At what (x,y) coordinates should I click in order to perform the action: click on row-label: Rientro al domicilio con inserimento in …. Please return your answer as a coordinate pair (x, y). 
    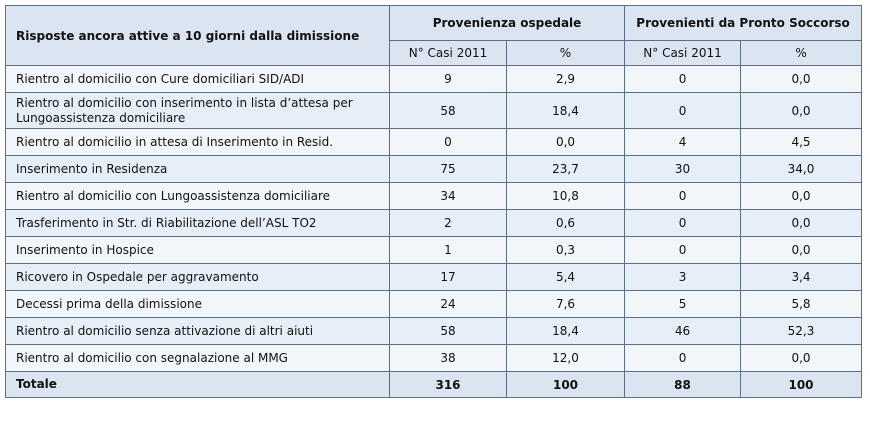
    Looking at the image, I should click on (197, 110).